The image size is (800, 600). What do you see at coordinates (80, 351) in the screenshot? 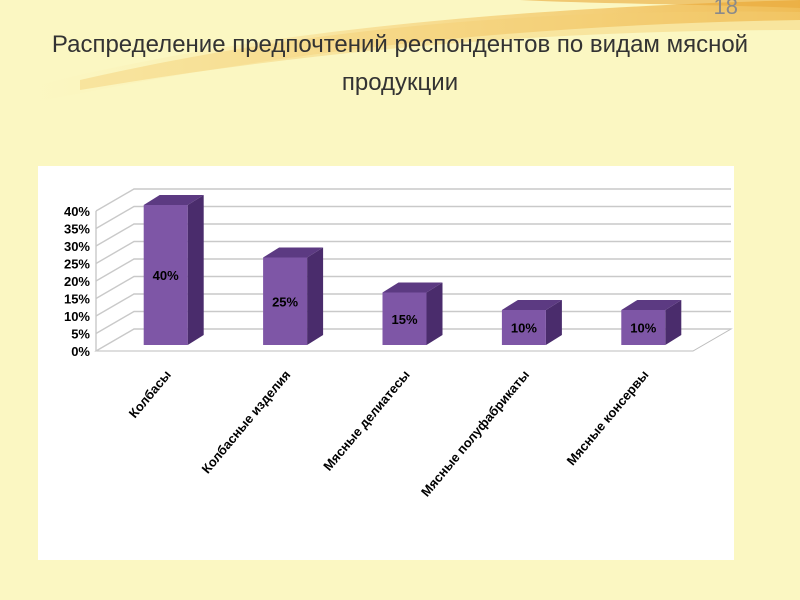
I see `y-tick-label: 0%` at bounding box center [80, 351].